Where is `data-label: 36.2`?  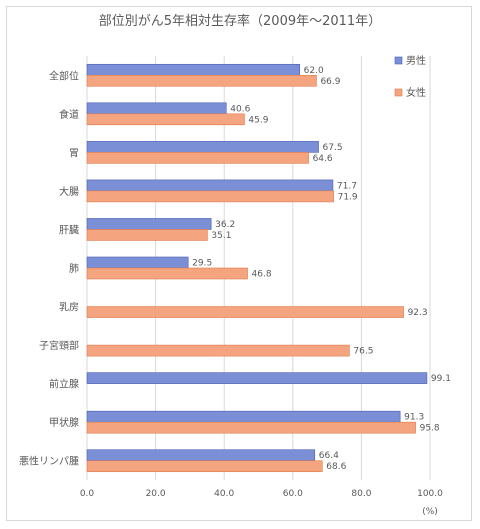
data-label: 36.2 is located at coordinates (225, 225).